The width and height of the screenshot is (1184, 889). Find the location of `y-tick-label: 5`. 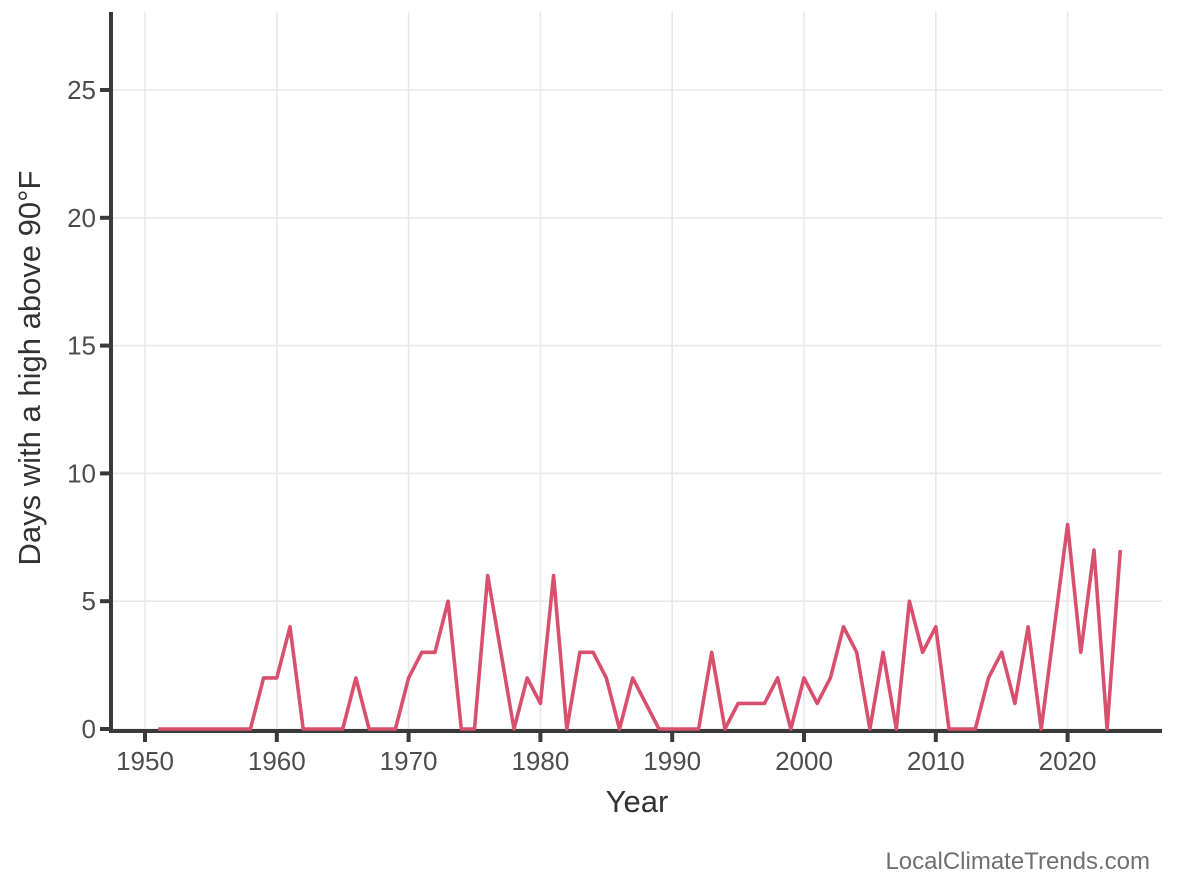

y-tick-label: 5 is located at coordinates (89, 601).